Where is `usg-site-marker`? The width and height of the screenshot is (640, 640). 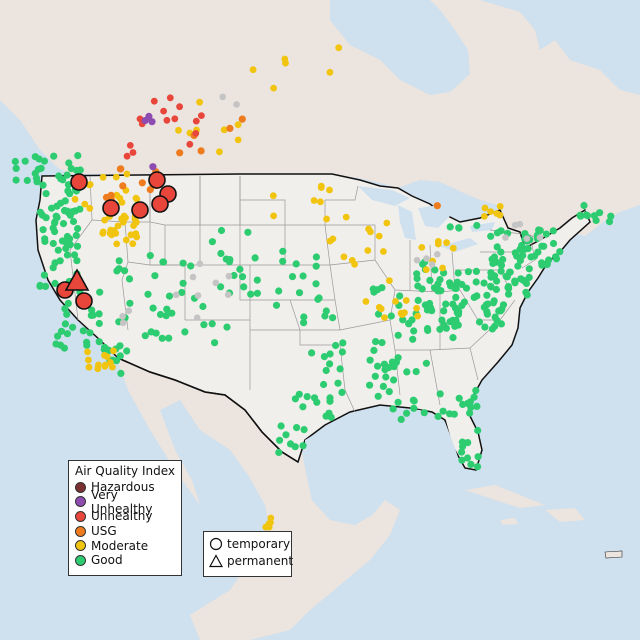 usg-site-marker is located at coordinates (437, 206).